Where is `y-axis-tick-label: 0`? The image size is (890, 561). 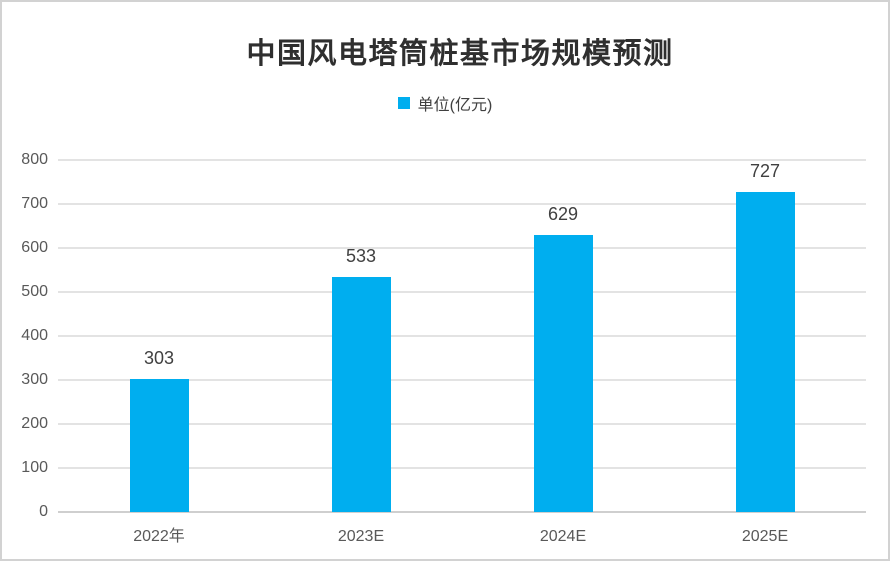 y-axis-tick-label: 0 is located at coordinates (43, 511).